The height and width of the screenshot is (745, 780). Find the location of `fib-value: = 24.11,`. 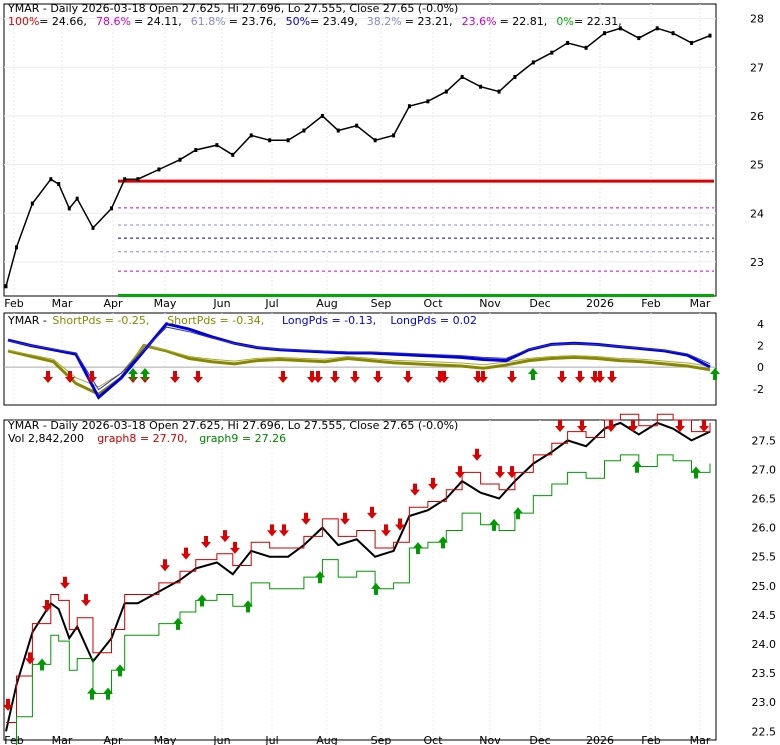

fib-value: = 24.11, is located at coordinates (158, 21).